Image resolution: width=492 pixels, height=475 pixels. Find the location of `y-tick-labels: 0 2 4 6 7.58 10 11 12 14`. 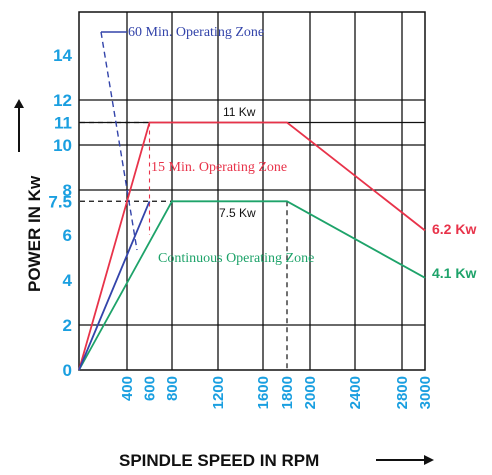

y-tick-labels: 0 2 4 6 7.58 10 11 12 14 is located at coordinates (60, 213).